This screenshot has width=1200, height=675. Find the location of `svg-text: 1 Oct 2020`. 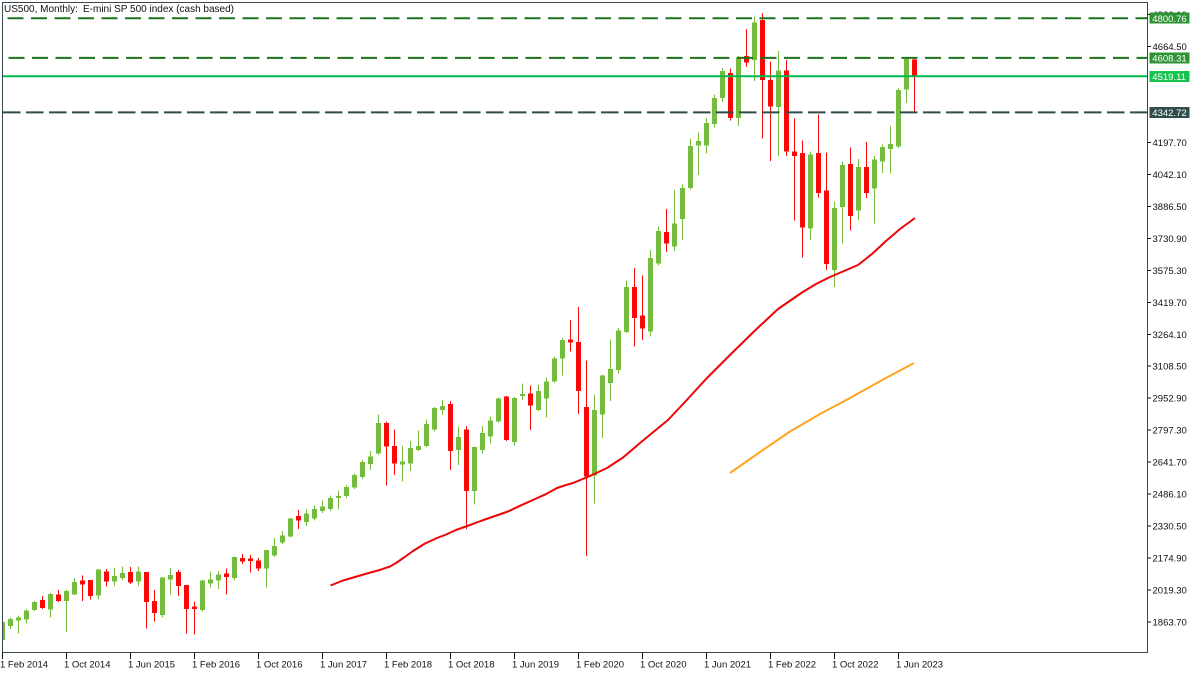

svg-text: 1 Oct 2020 is located at coordinates (663, 665).